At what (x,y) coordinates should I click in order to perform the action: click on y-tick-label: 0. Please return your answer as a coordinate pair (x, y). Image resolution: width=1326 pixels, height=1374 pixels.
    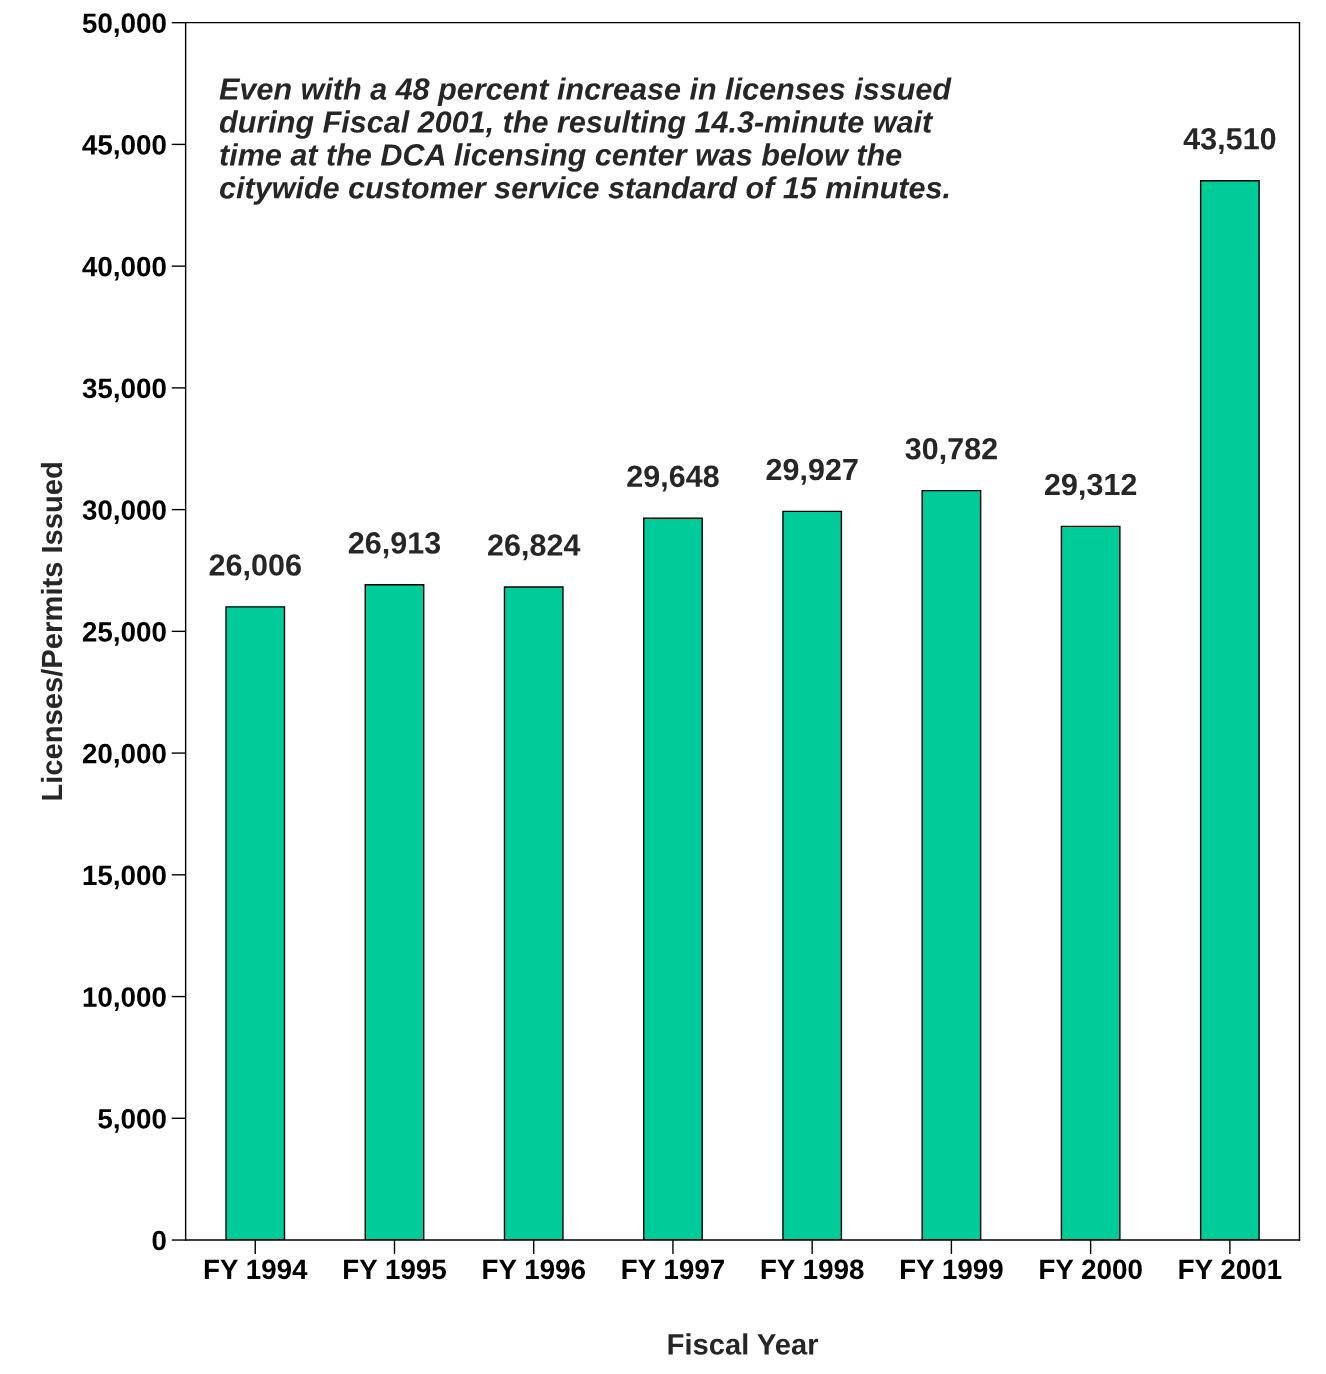
    Looking at the image, I should click on (159, 1240).